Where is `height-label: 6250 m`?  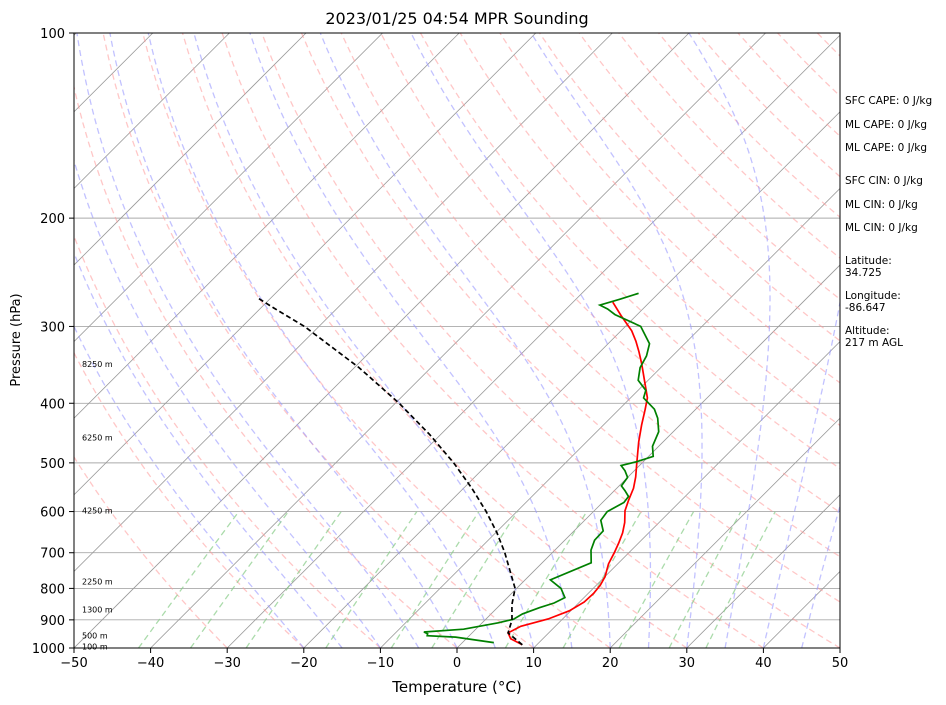 height-label: 6250 m is located at coordinates (97, 438).